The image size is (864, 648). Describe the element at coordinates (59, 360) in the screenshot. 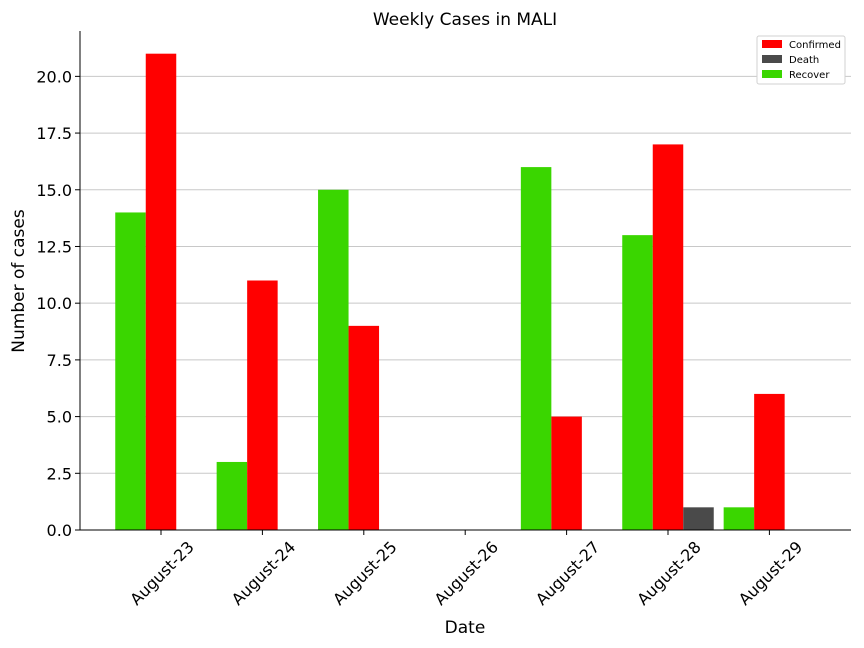

I see `y-tick-label: 7.5` at that location.